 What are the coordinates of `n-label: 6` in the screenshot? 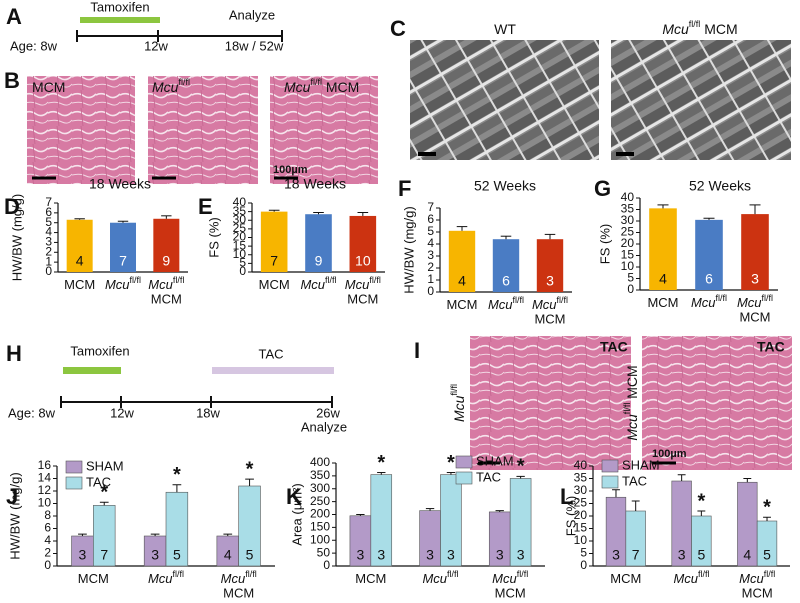 It's located at (709, 279).